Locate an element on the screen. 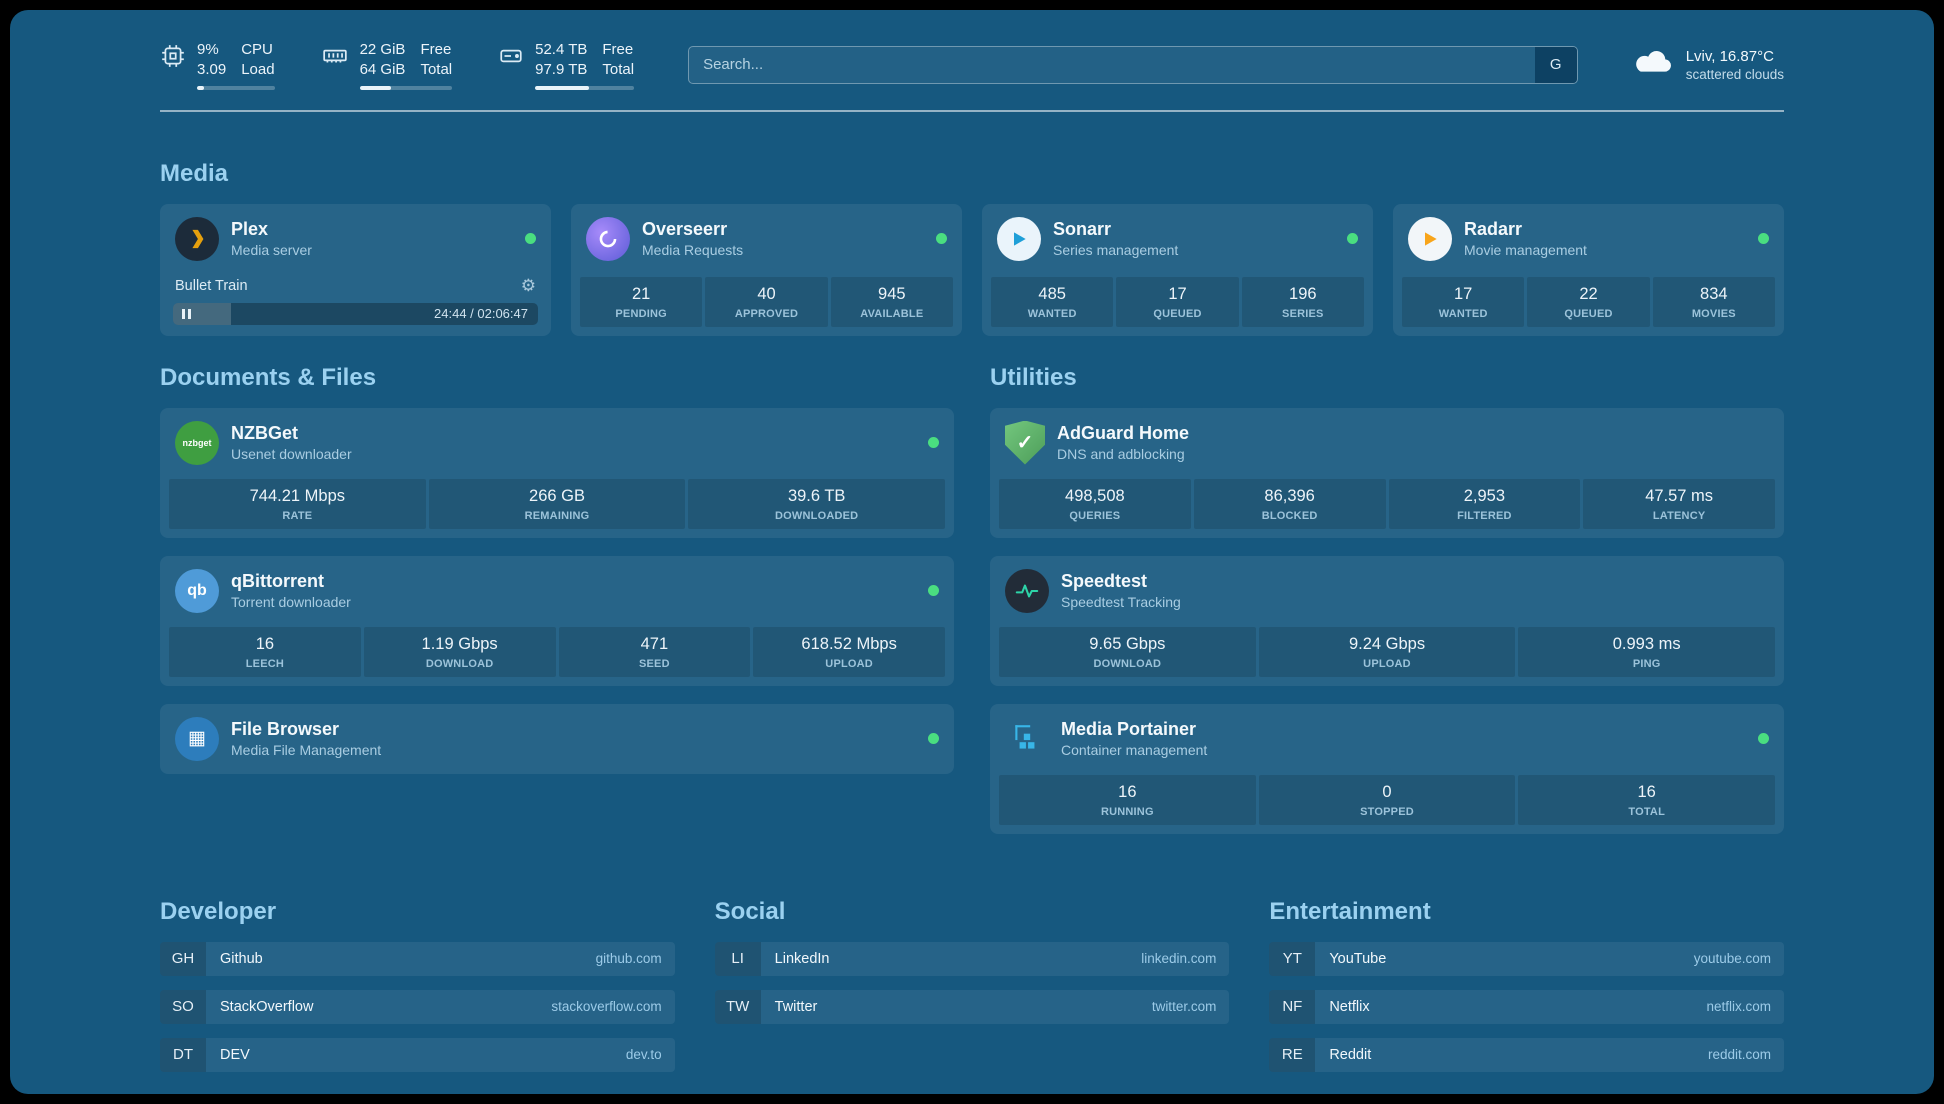 This screenshot has height=1104, width=1944. cpu-usage-label: CPU is located at coordinates (257, 49).